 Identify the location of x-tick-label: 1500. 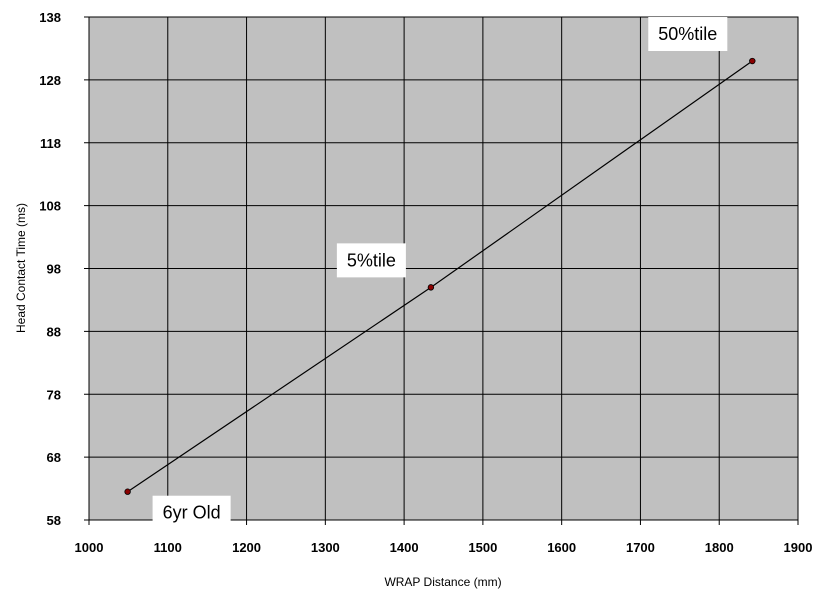
(482, 547).